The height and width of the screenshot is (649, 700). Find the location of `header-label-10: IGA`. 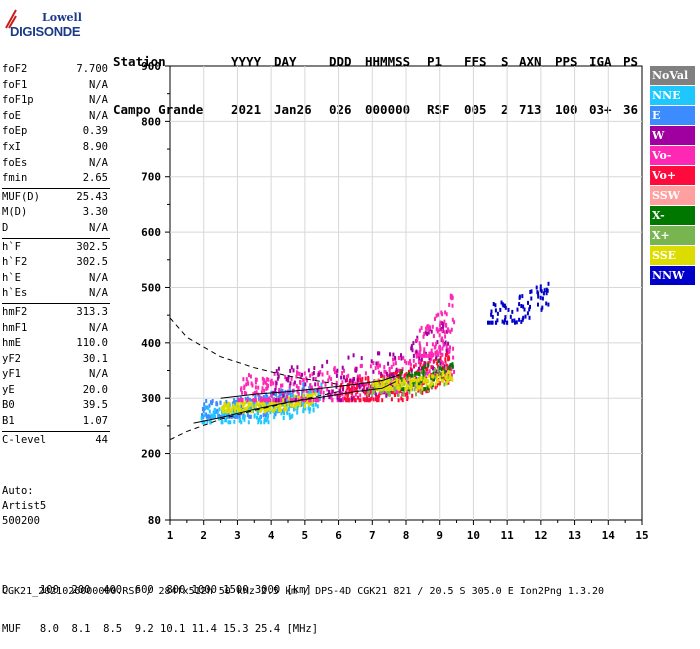

header-label-10: IGA is located at coordinates (600, 61).